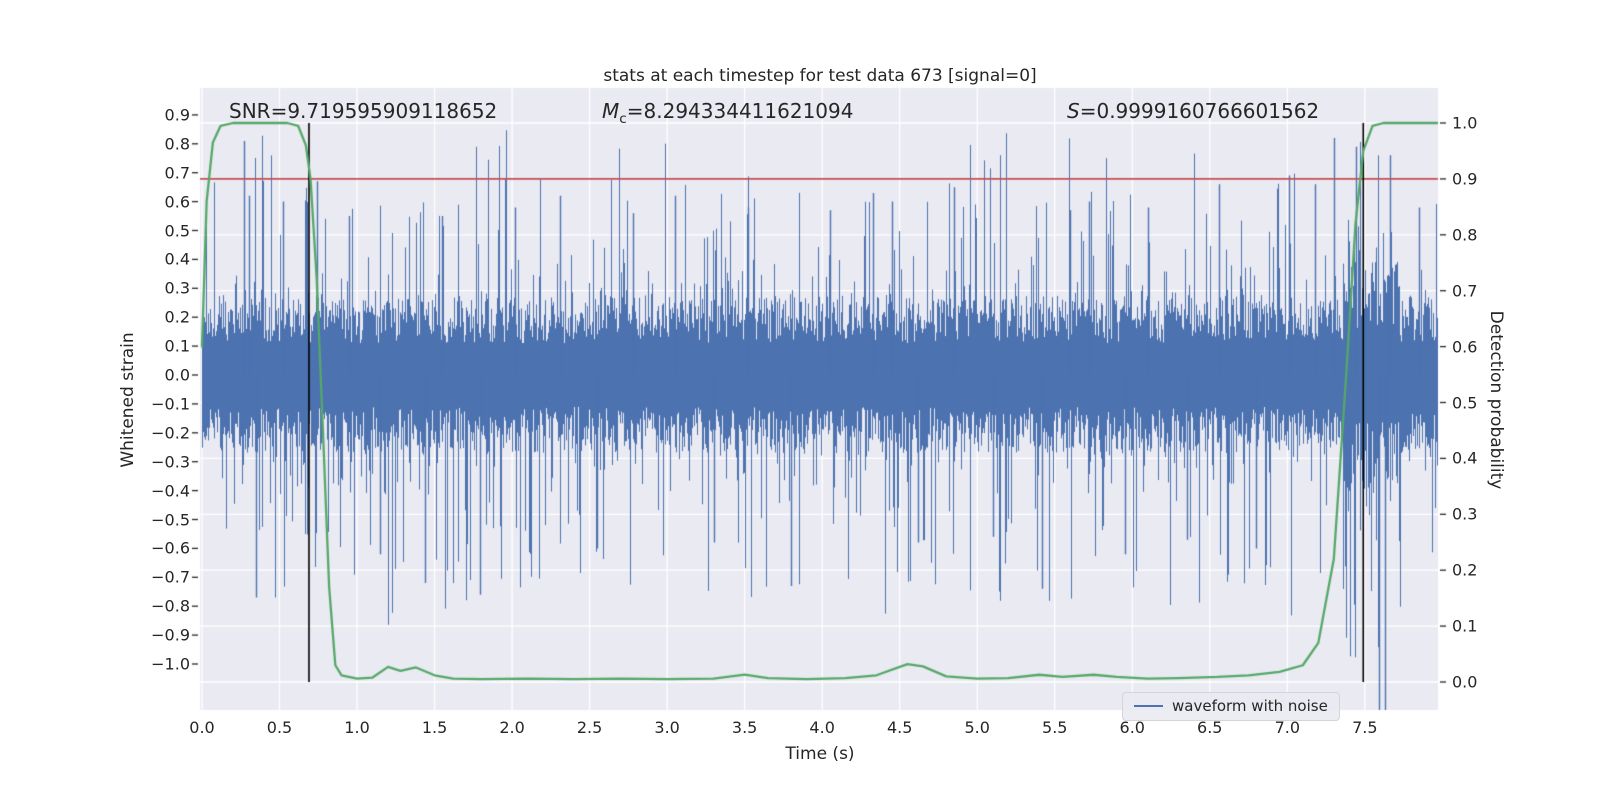 Image resolution: width=1600 pixels, height=800 pixels. What do you see at coordinates (1208, 111) in the screenshot?
I see `s-value: 0.9999160766601562` at bounding box center [1208, 111].